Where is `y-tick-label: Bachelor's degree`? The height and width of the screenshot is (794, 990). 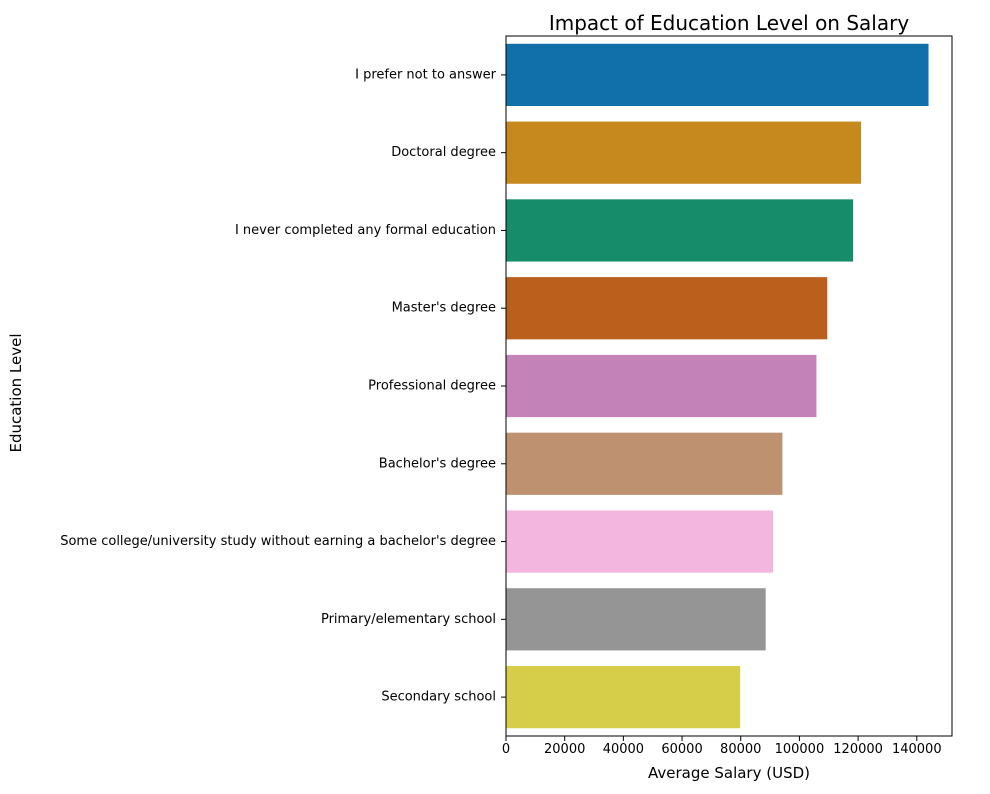
y-tick-label: Bachelor's degree is located at coordinates (437, 463).